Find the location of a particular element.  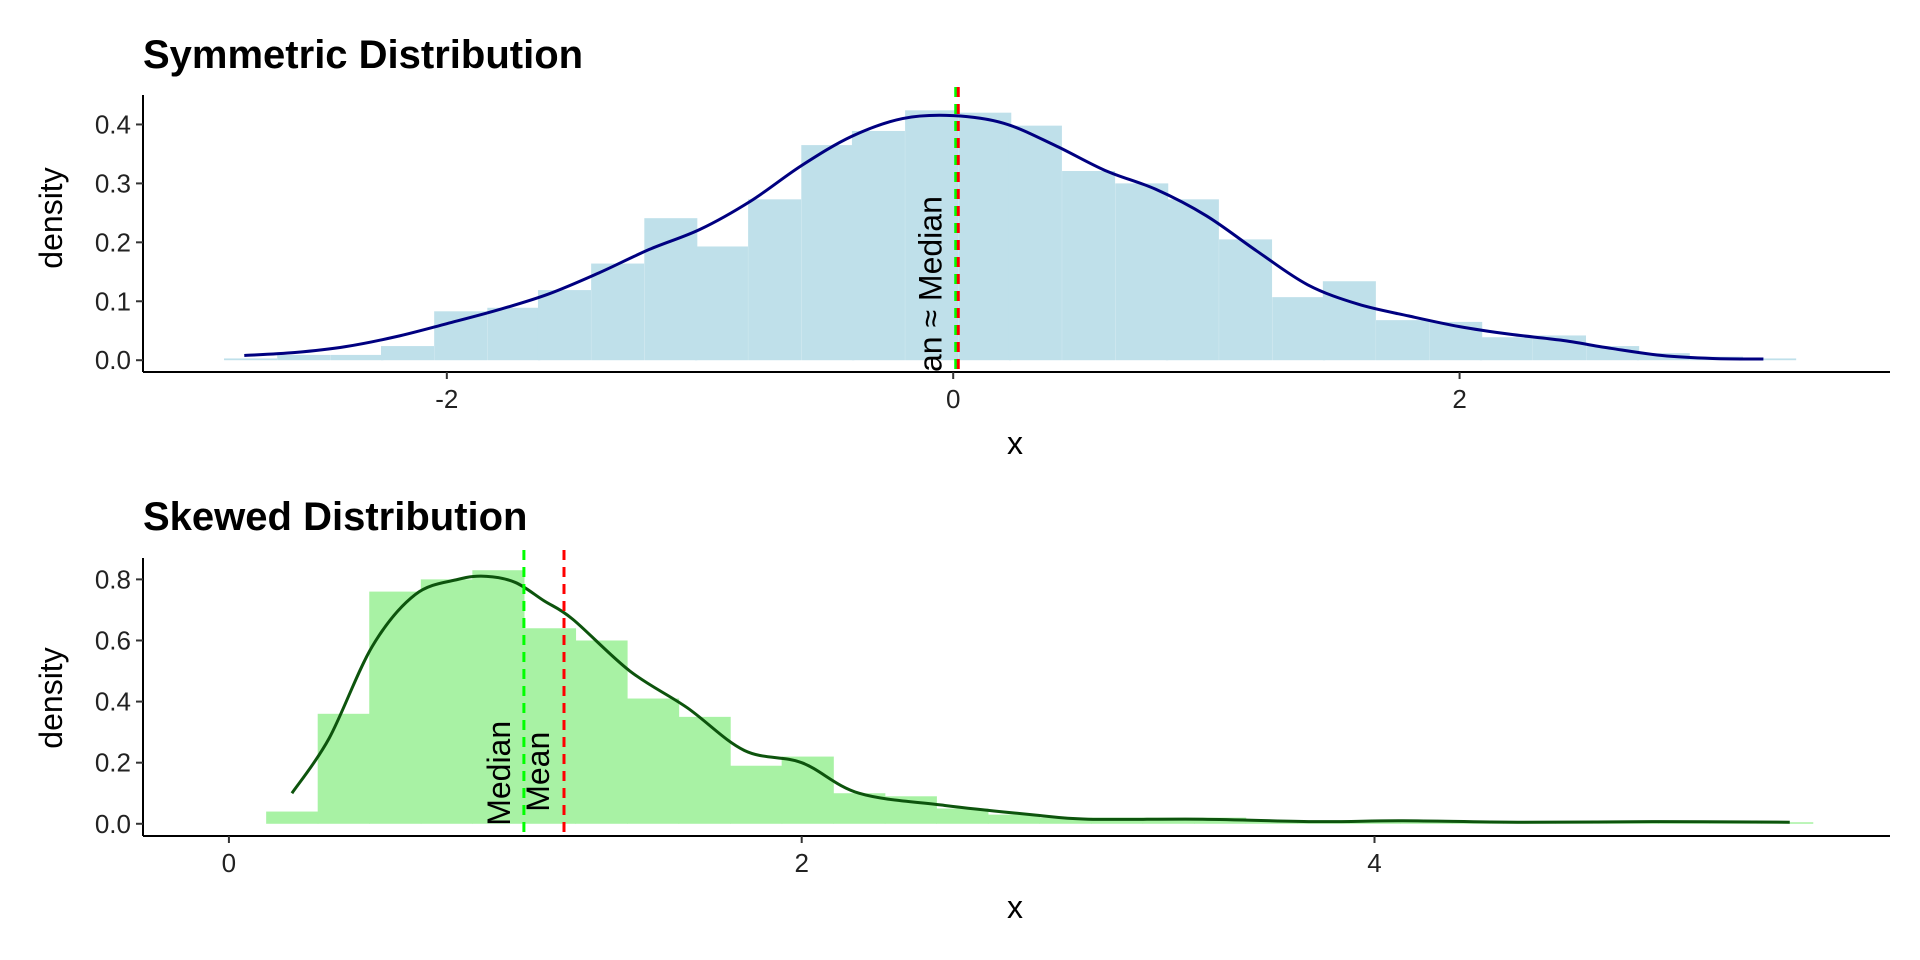

x-tick-label: 4 is located at coordinates (1374, 863).